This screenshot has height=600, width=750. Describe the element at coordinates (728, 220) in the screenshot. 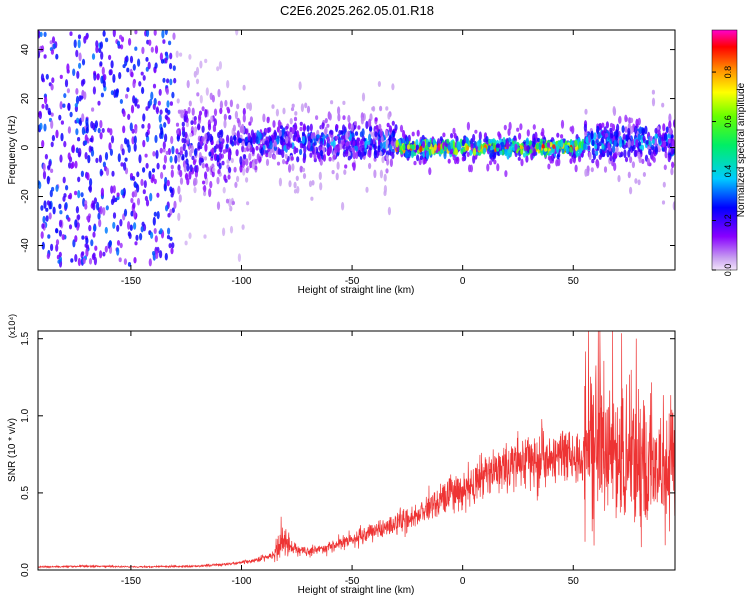

I see `colorbar-tick-label: 0.2` at that location.